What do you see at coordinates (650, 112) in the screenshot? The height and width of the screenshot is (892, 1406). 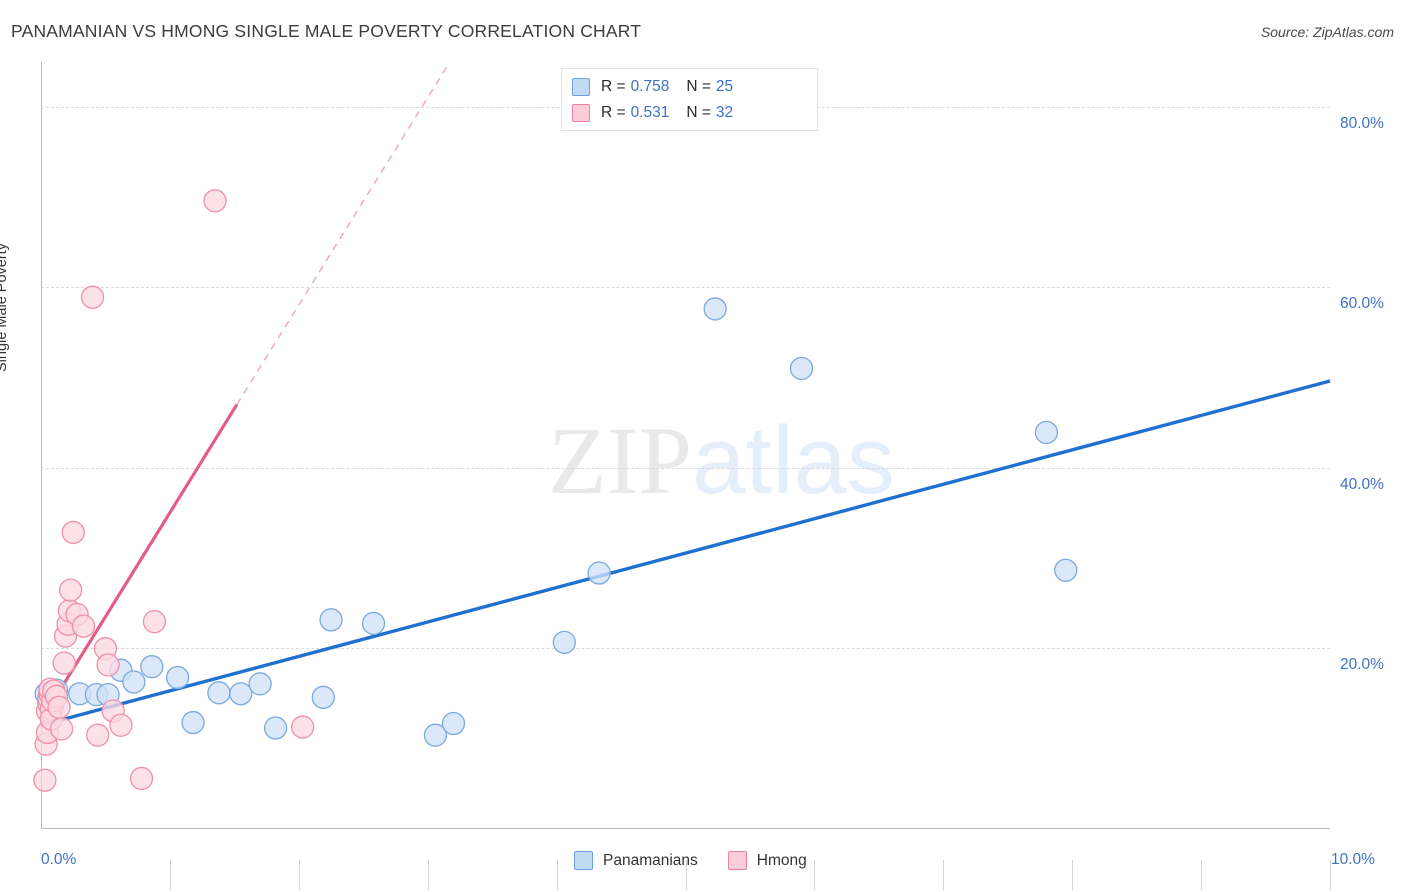 I see `r-value: 0.531` at bounding box center [650, 112].